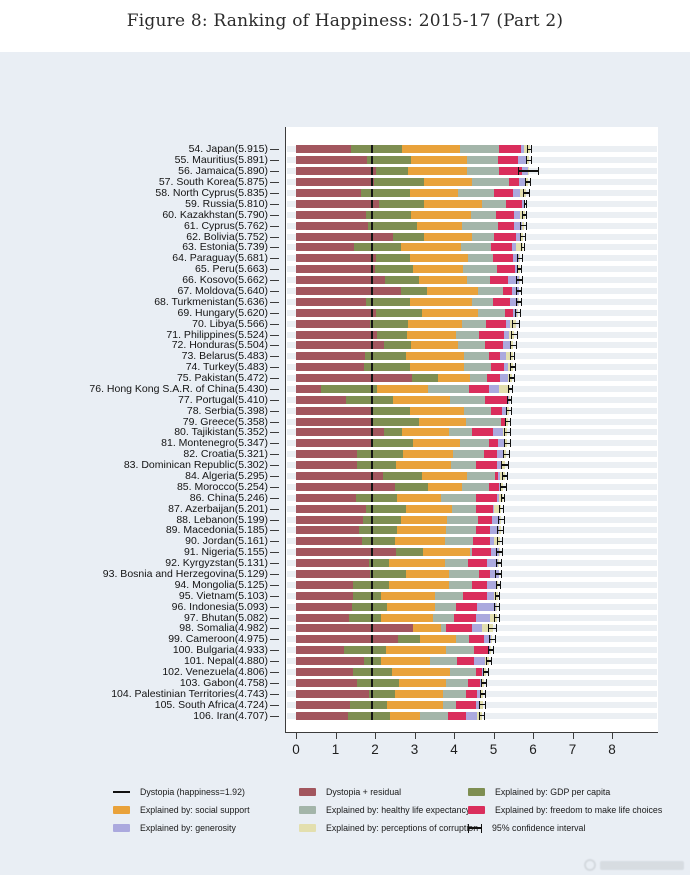 The width and height of the screenshot is (690, 875). Describe the element at coordinates (509, 356) in the screenshot. I see `segment-perceptions-of-corruption` at that location.